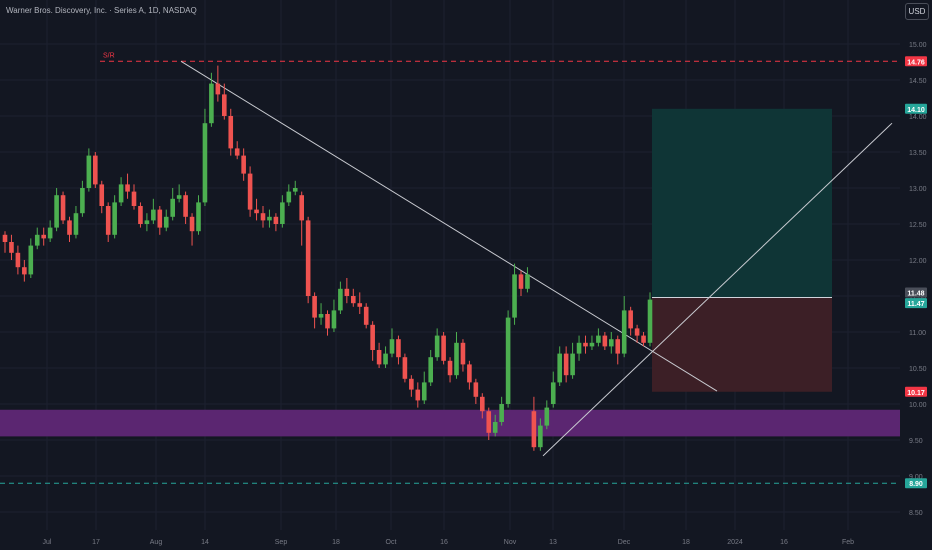  I want to click on time-tick-label: Oct, so click(391, 542).